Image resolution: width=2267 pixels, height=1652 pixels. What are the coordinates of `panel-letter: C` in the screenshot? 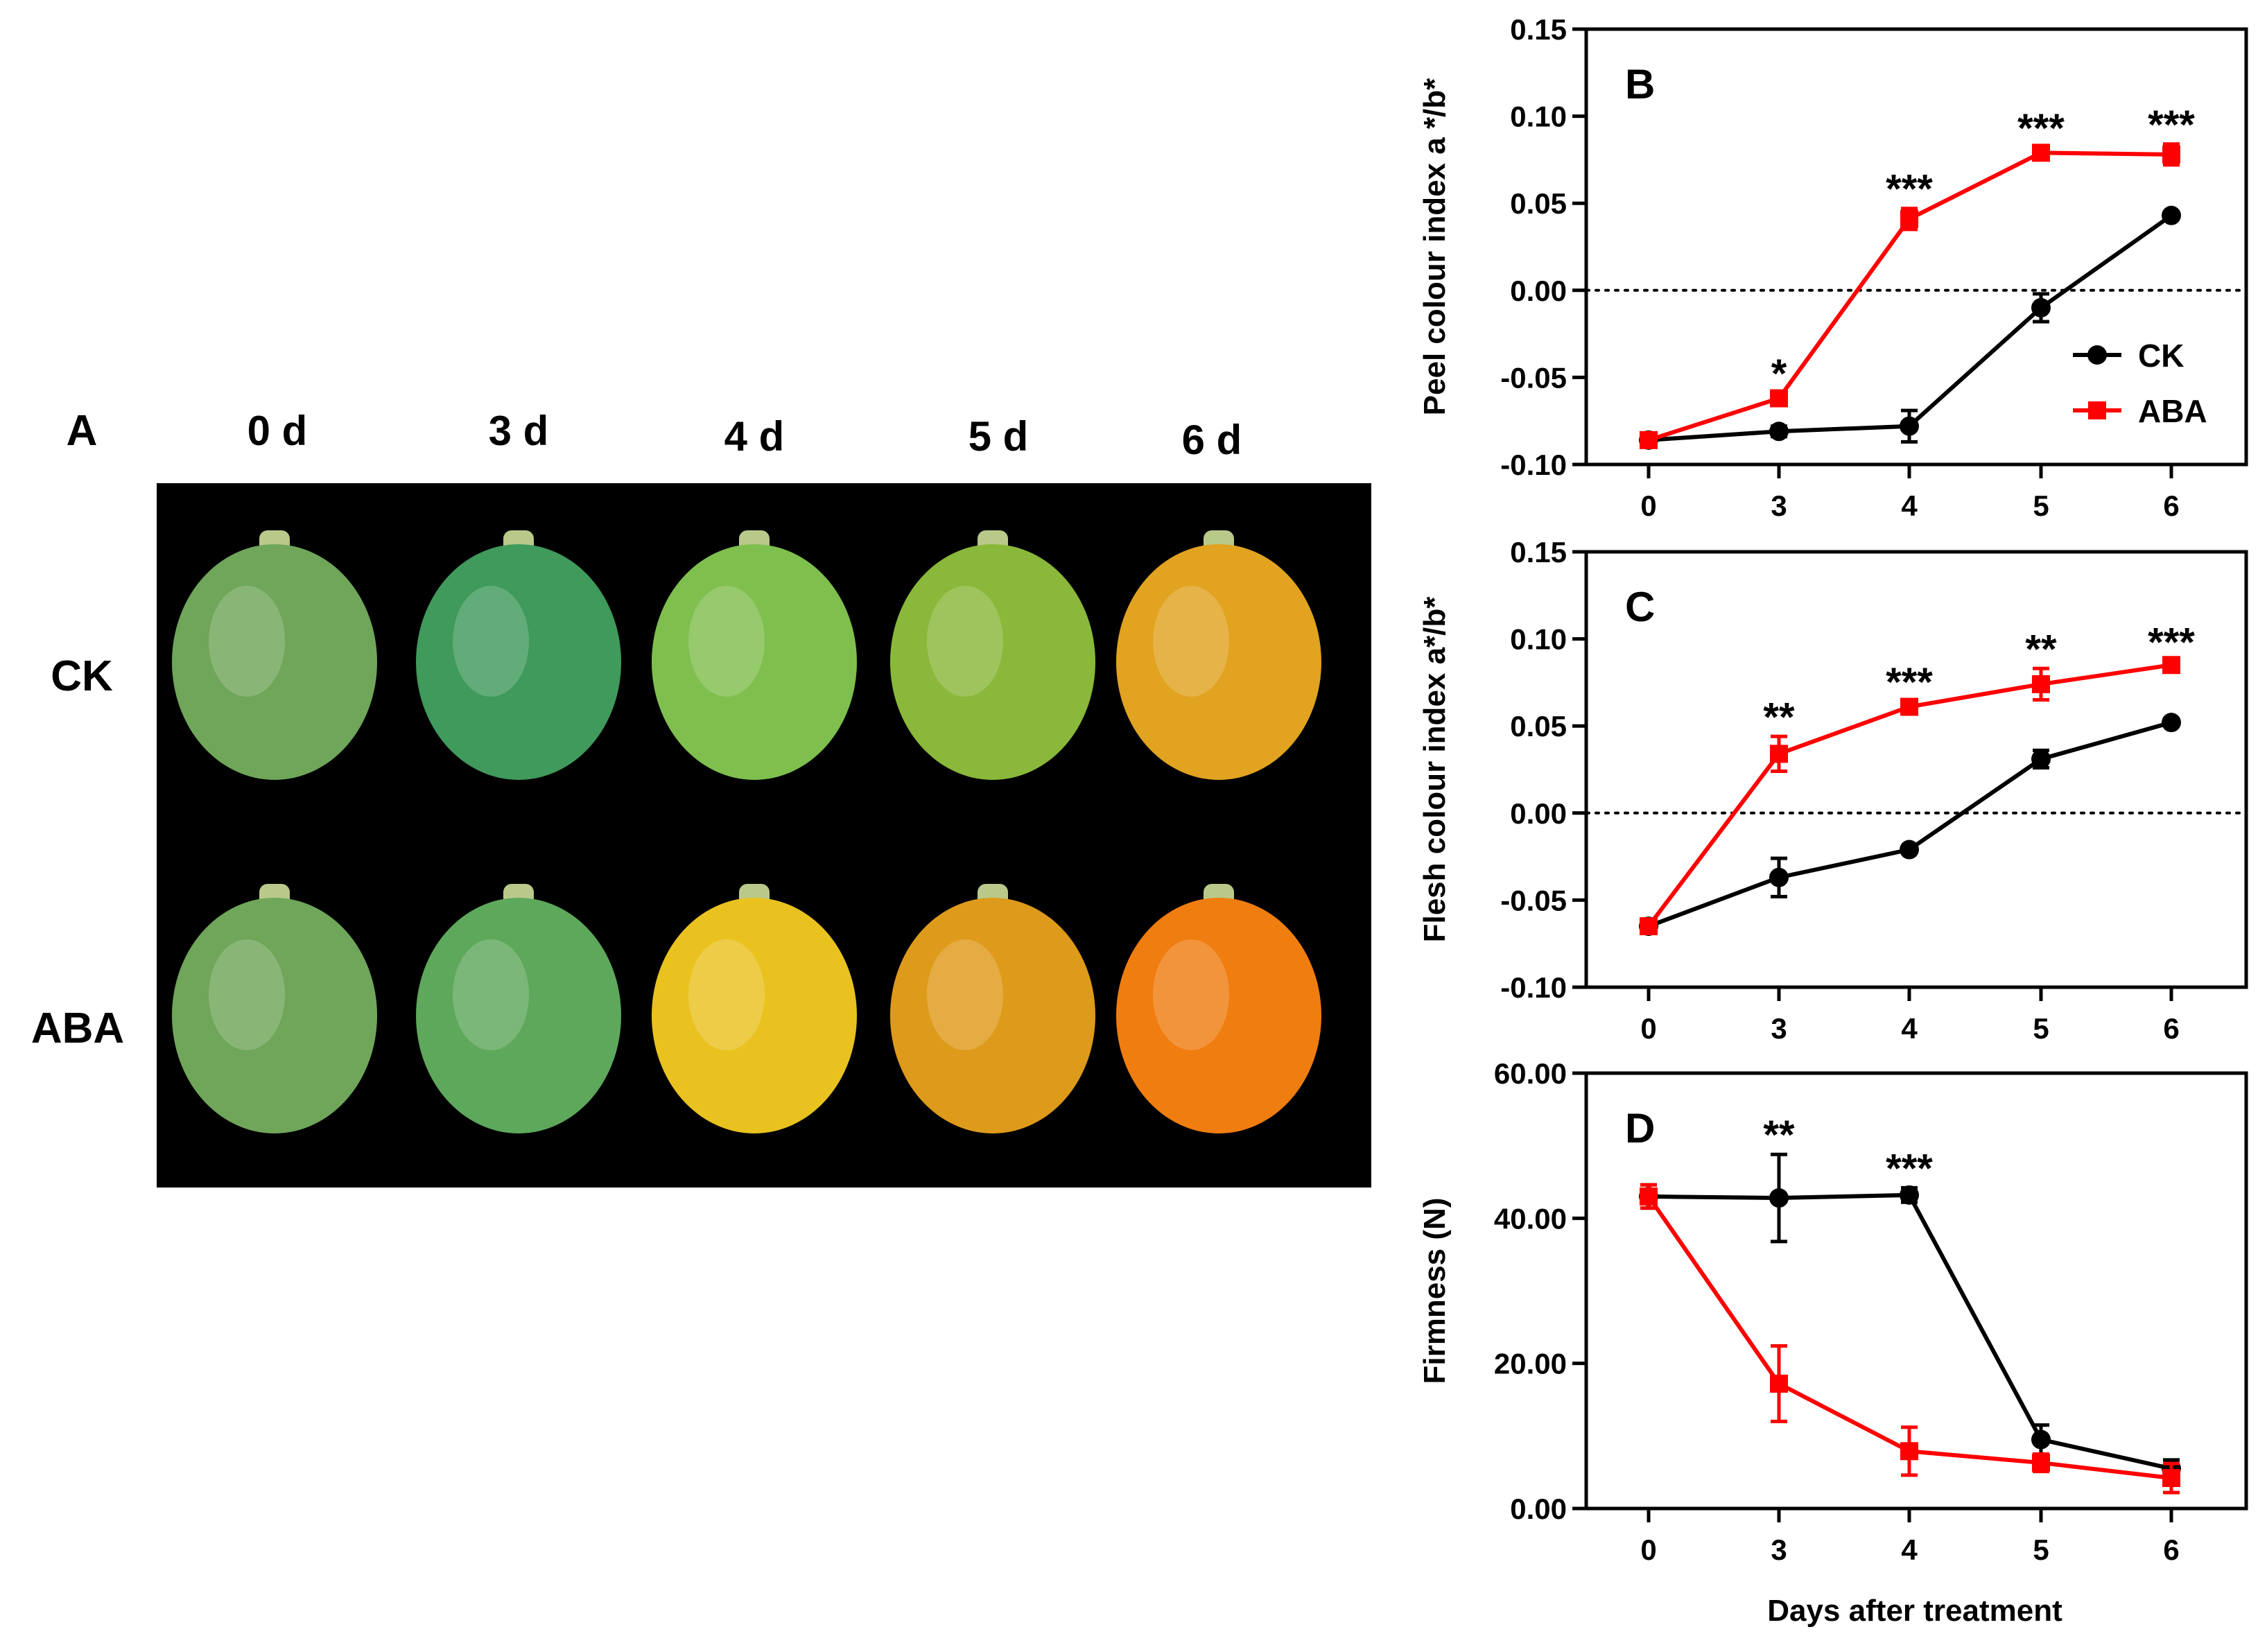 It's located at (1640, 607).